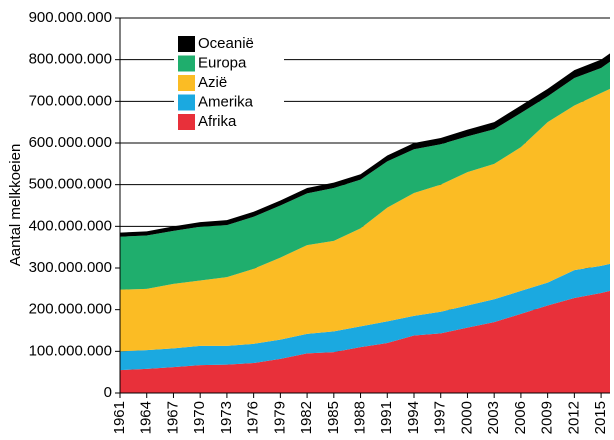 The image size is (614, 440). What do you see at coordinates (306, 417) in the screenshot?
I see `x-tick-label: 1982` at bounding box center [306, 417].